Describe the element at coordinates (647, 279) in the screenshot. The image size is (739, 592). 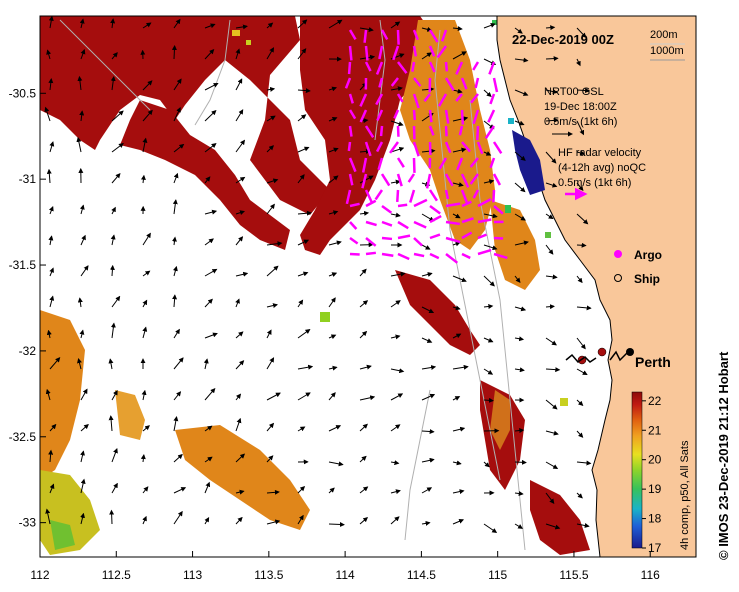
I see `ship-label: Ship` at that location.